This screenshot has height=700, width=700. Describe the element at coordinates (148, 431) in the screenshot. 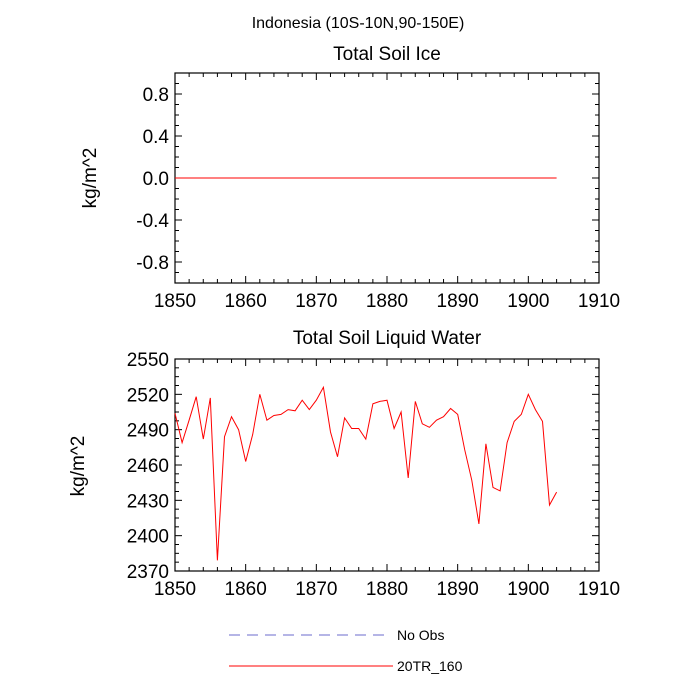

I see `y-tick-label: 2490` at that location.